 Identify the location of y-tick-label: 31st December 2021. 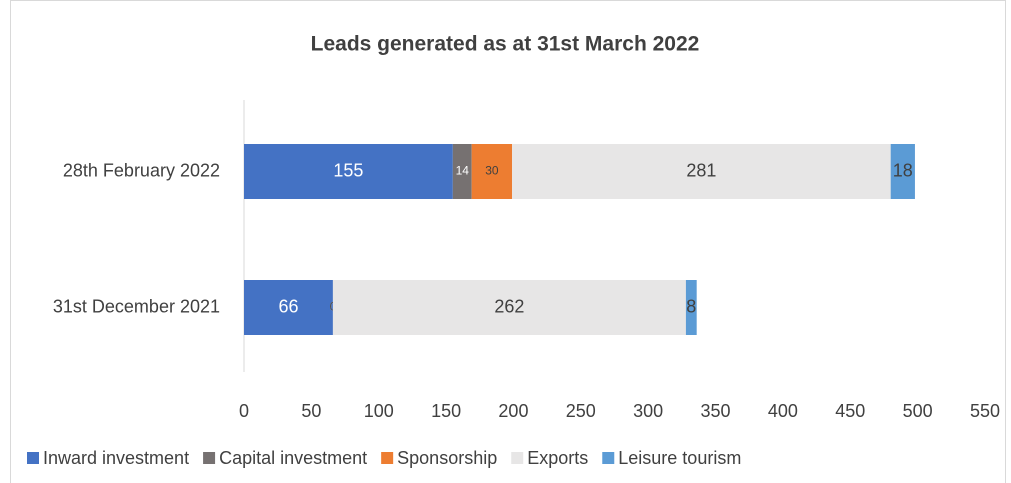
(136, 306).